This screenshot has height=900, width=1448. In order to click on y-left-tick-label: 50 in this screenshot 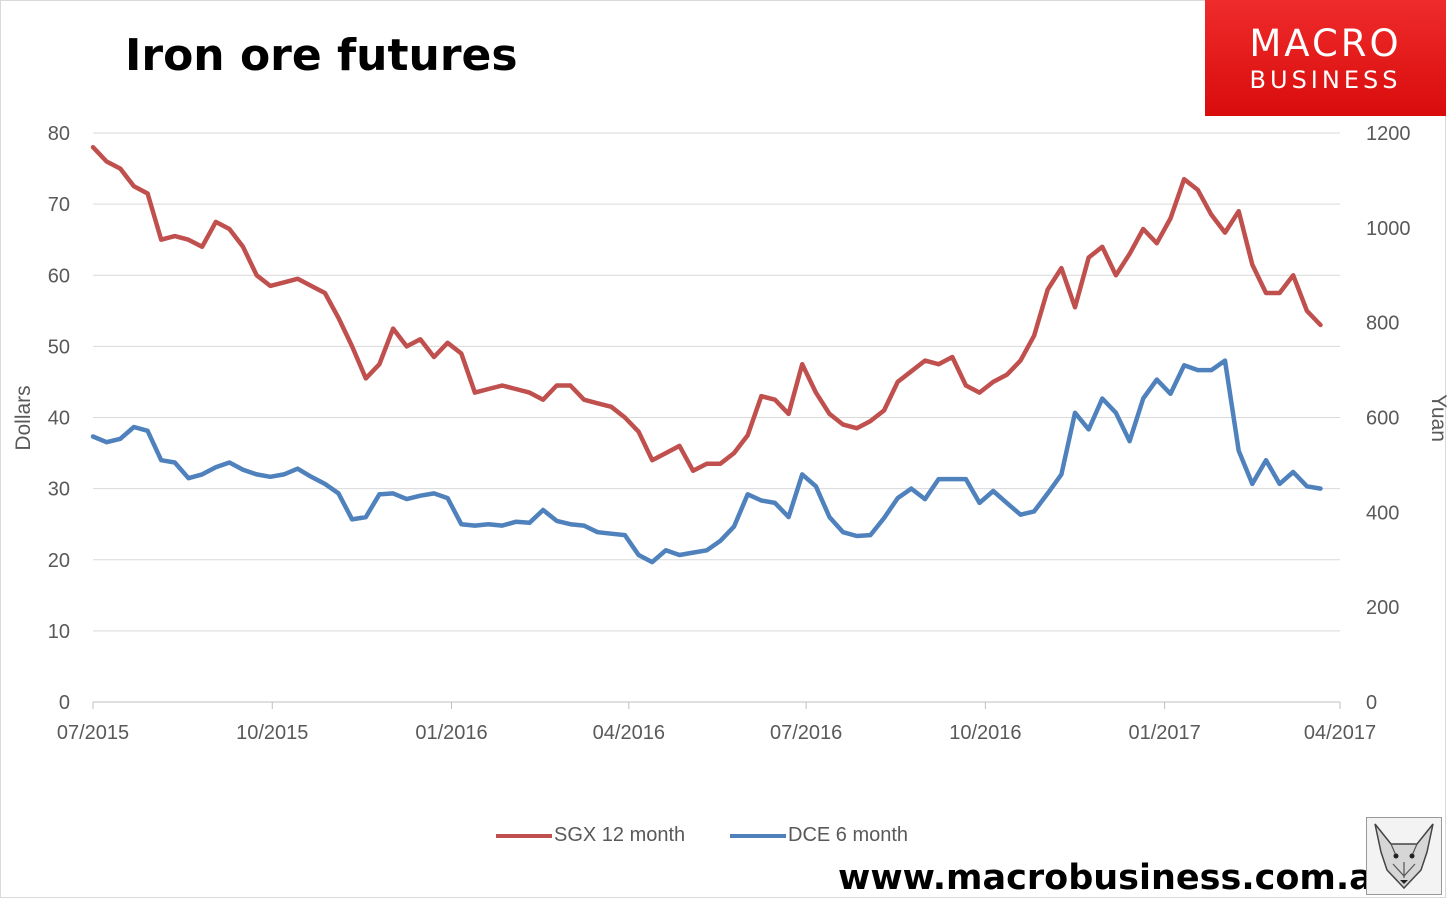, I will do `click(59, 347)`.